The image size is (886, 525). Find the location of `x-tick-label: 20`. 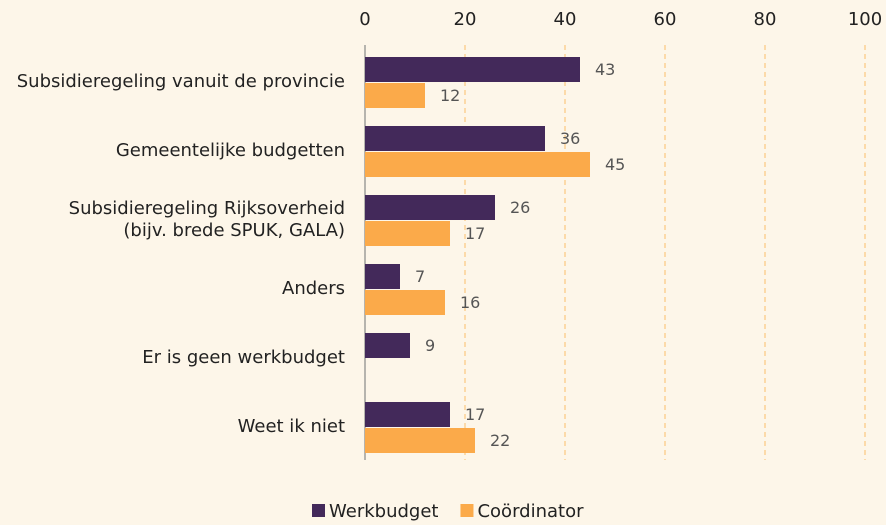

x-tick-label: 20 is located at coordinates (465, 19).